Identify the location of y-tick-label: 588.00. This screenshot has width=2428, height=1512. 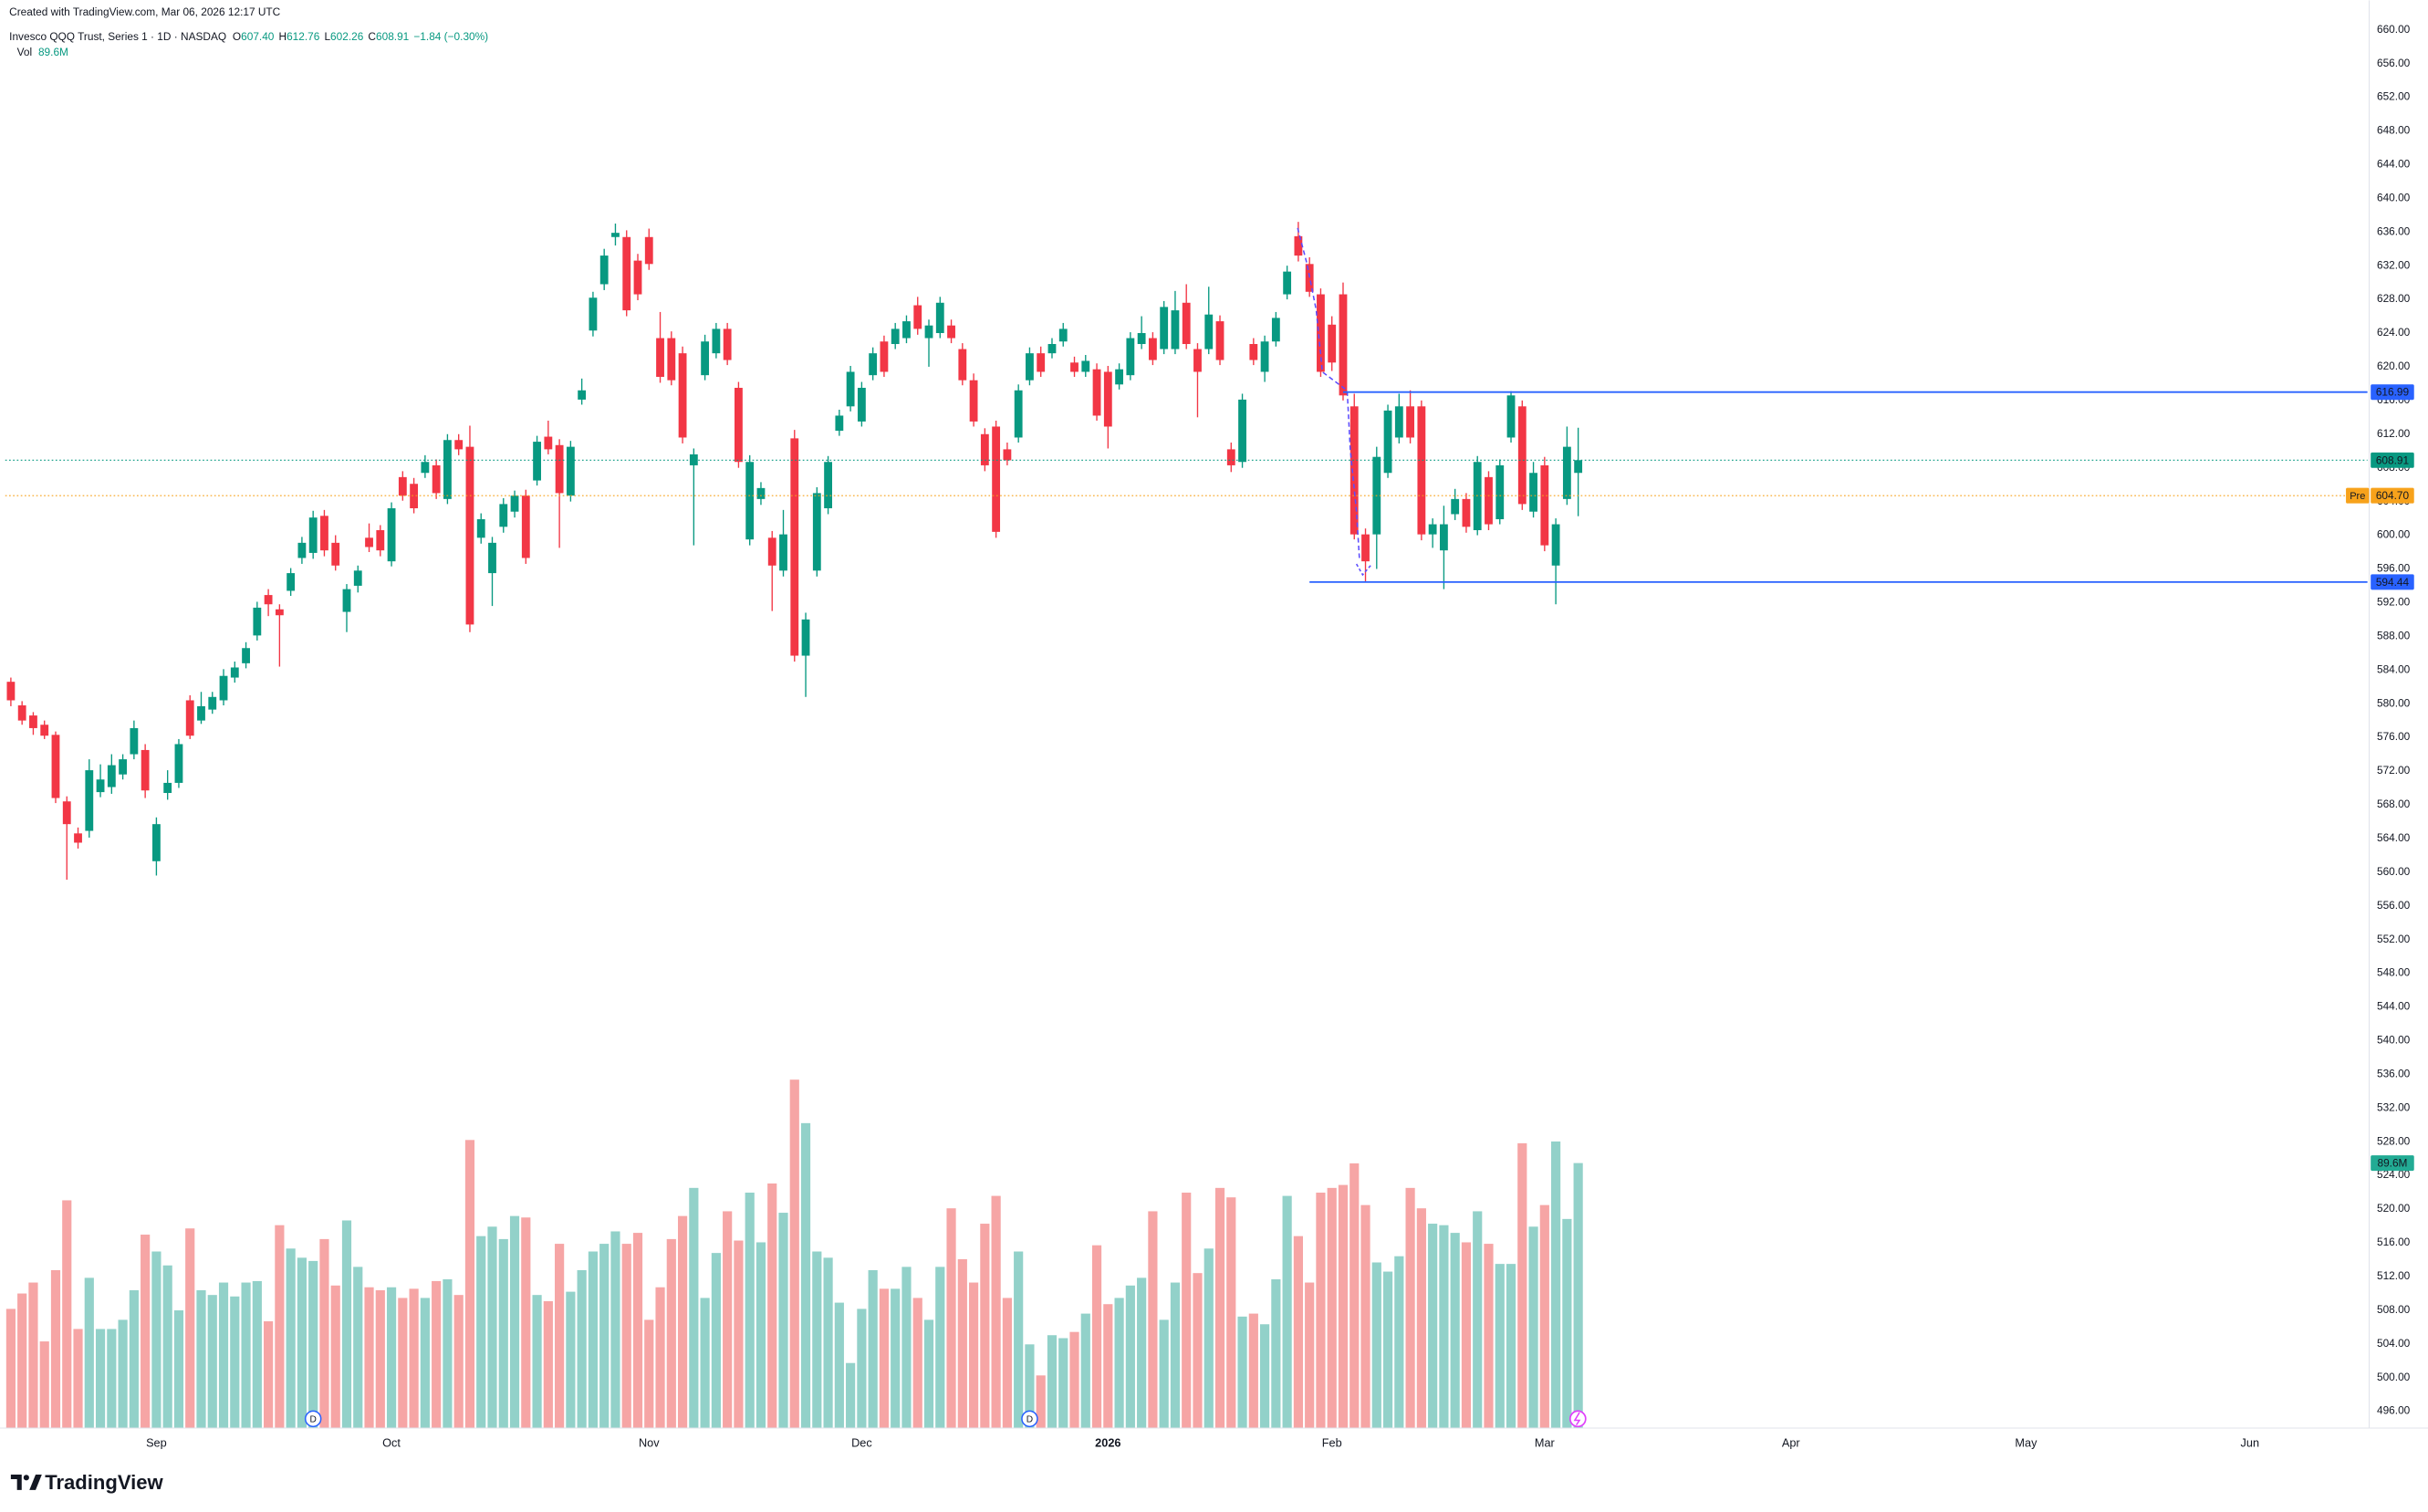
(2394, 635).